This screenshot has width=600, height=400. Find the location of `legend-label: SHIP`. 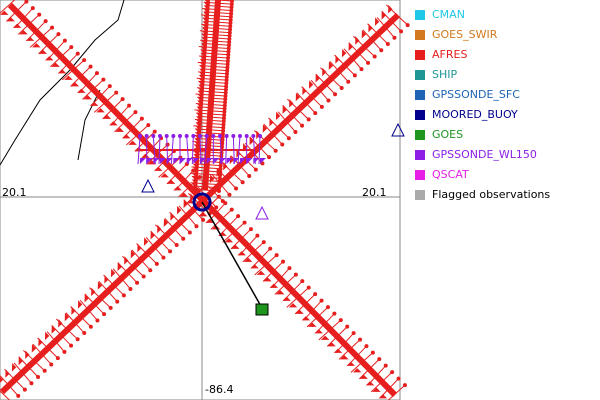

legend-label: SHIP is located at coordinates (444, 74).